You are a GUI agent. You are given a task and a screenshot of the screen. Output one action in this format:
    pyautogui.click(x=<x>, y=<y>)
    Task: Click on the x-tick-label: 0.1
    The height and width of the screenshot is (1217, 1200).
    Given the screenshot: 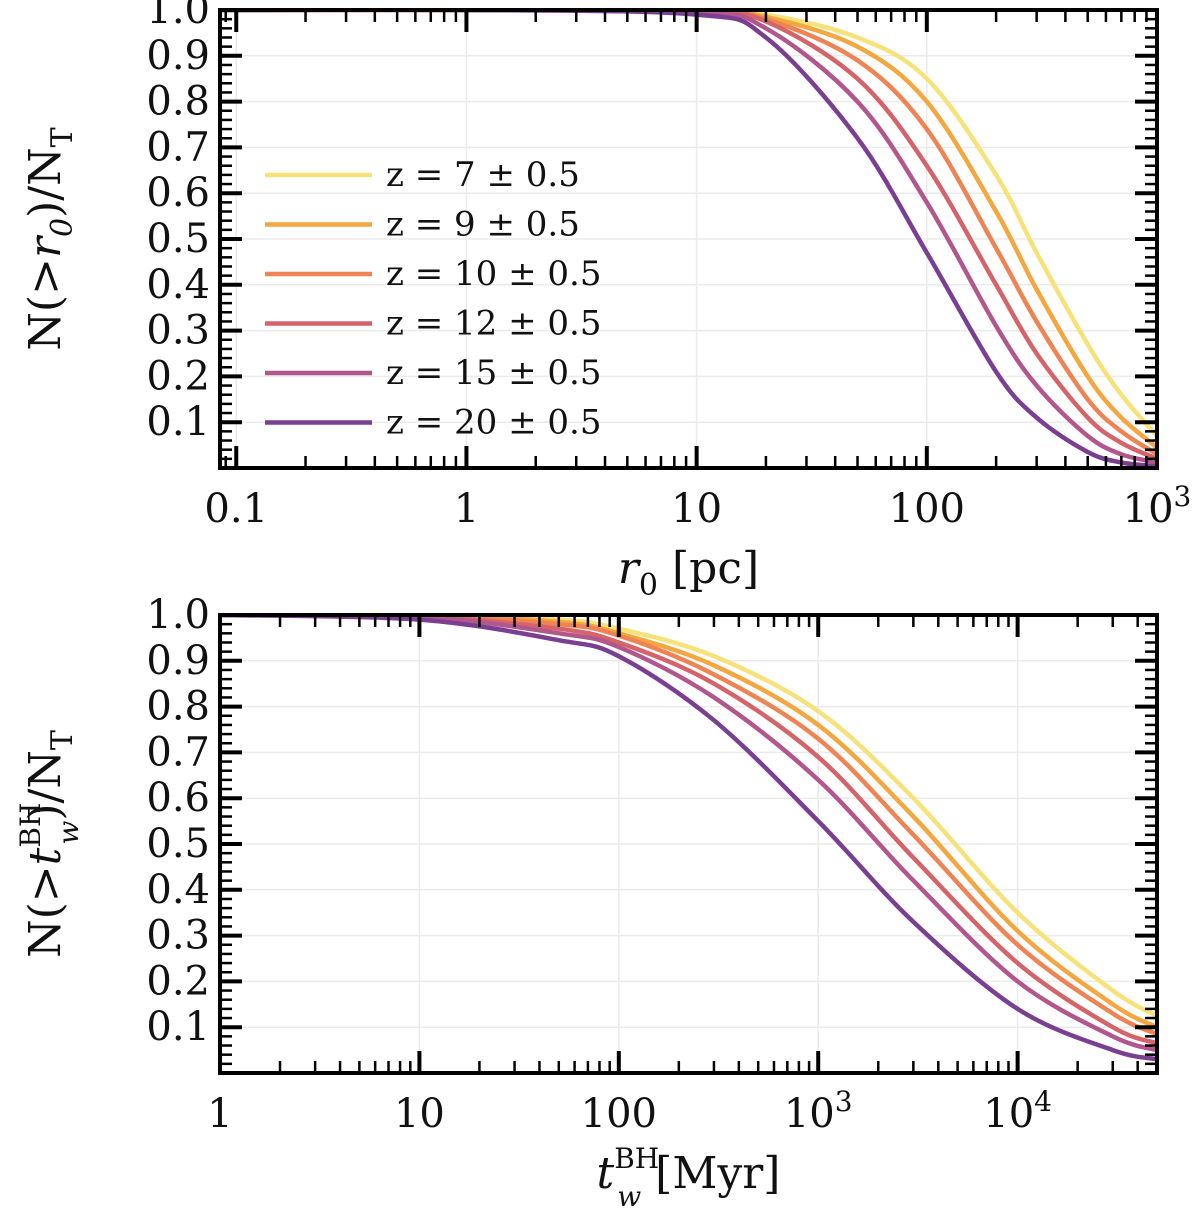 What is the action you would take?
    pyautogui.click(x=236, y=509)
    